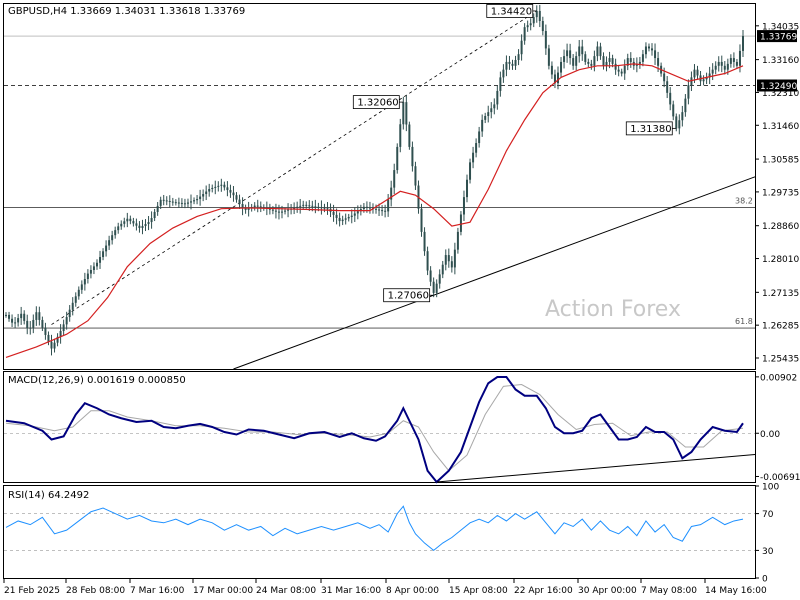 This screenshot has width=800, height=600. What do you see at coordinates (379, 532) in the screenshot?
I see `rsi-panel: RSI(14) 64.2492` at bounding box center [379, 532].